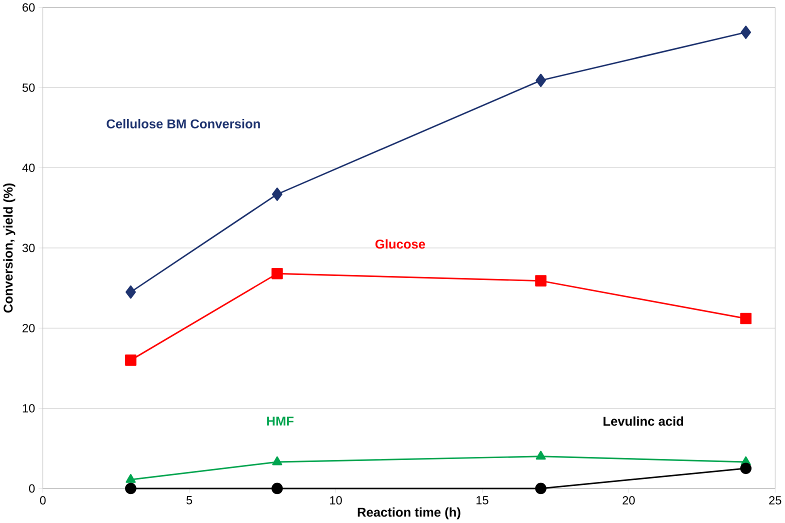 This screenshot has width=785, height=523. I want to click on y-tick-label: 50, so click(28, 88).